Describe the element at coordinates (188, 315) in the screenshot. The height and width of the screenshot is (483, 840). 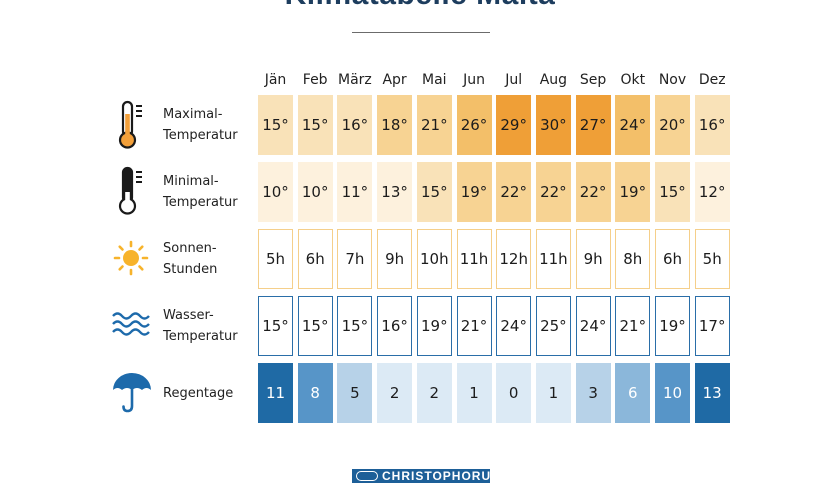
I see `row-label-line: Wasser-` at that location.